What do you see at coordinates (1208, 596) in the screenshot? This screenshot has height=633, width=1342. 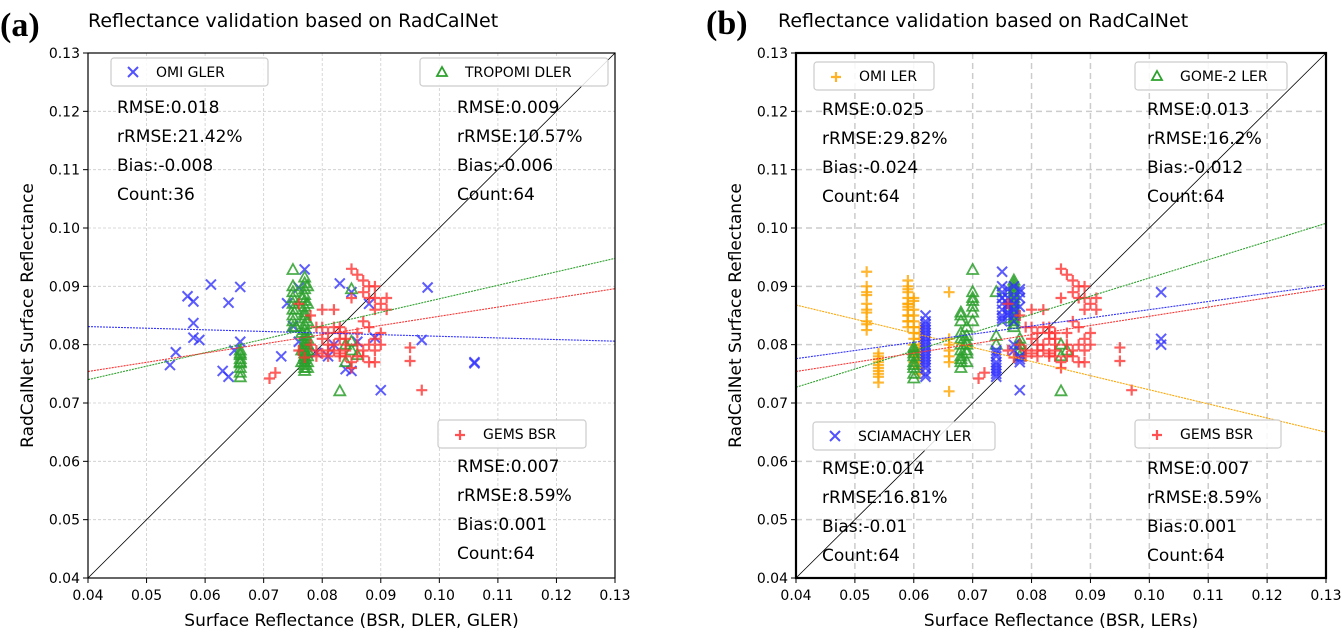 I see `x-tick-label: 0.11` at bounding box center [1208, 596].